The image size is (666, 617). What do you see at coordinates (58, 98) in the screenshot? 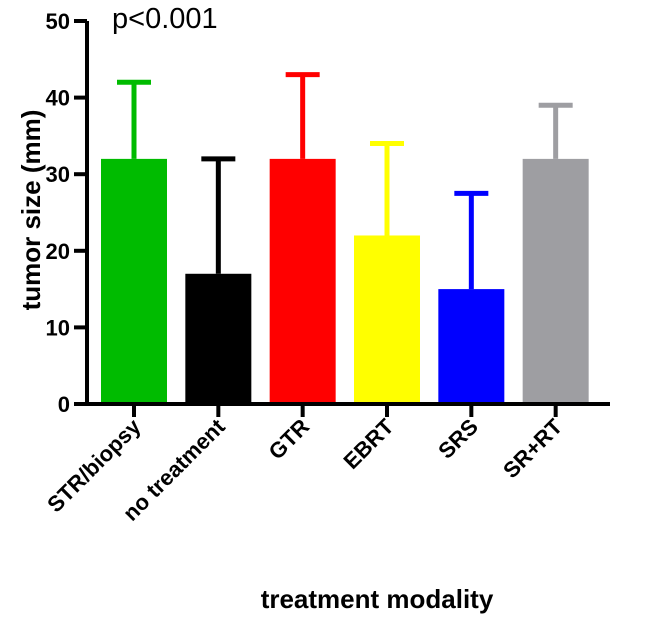
I see `y-tick-label: 40` at bounding box center [58, 98].